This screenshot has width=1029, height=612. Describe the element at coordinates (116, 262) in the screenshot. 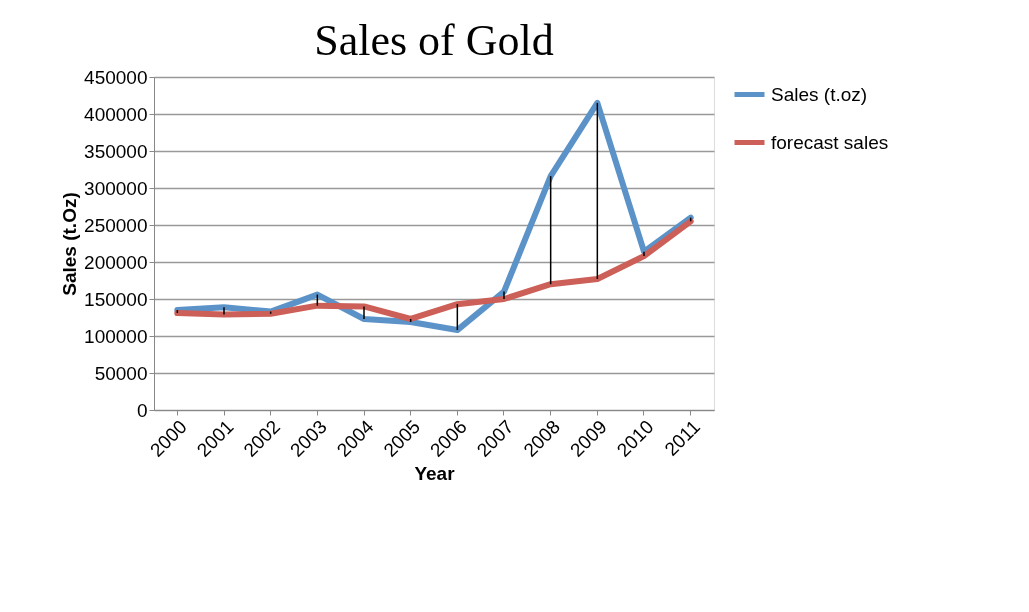

I see `y-tick-label: 200000` at that location.